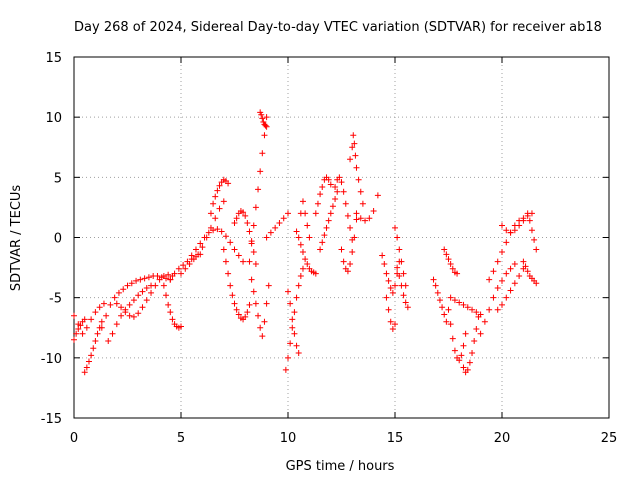  What do you see at coordinates (16, 238) in the screenshot?
I see `y-axis-label: SDTVAR / TECUs` at bounding box center [16, 238].